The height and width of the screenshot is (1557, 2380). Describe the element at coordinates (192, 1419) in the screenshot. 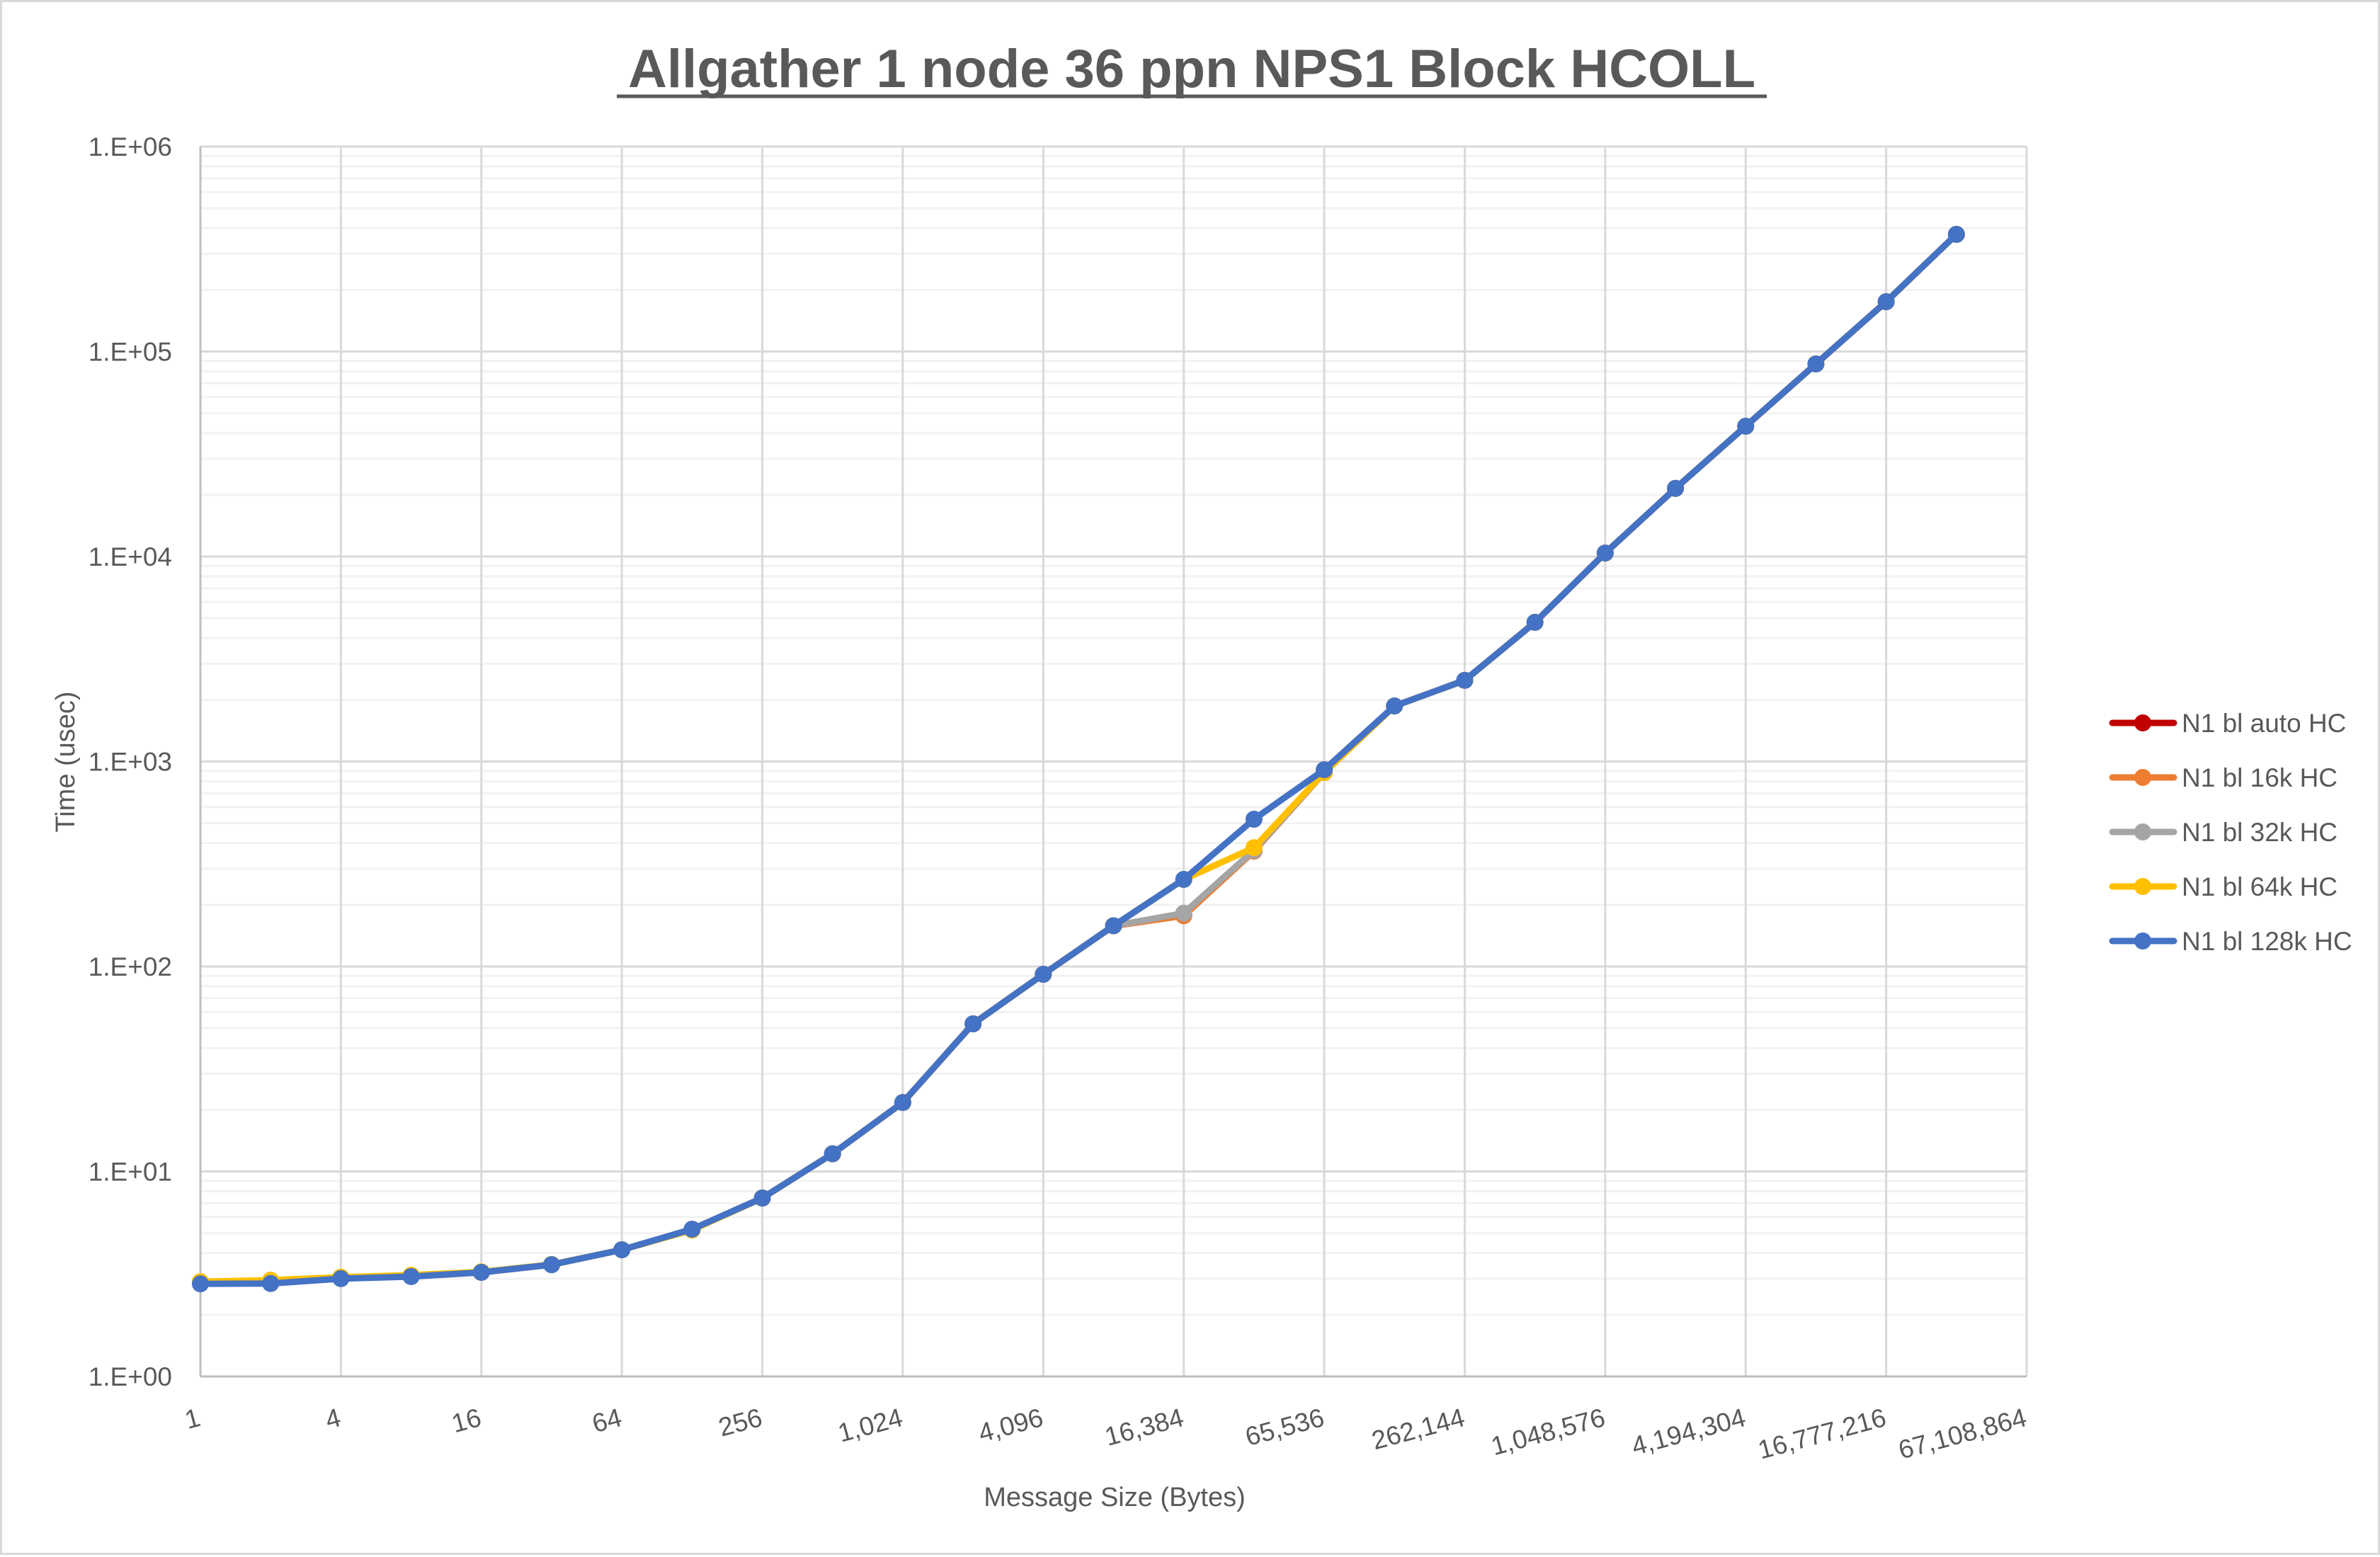

I see `x-tick-label: 1` at that location.